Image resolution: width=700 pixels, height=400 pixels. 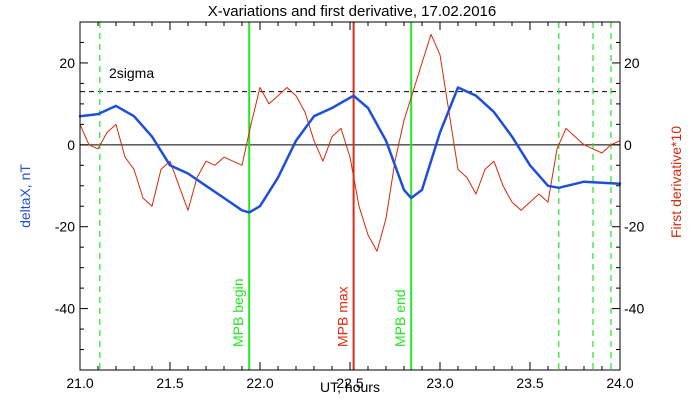 What do you see at coordinates (238, 313) in the screenshot?
I see `mpb-marker-label-0: MPB begin` at bounding box center [238, 313].